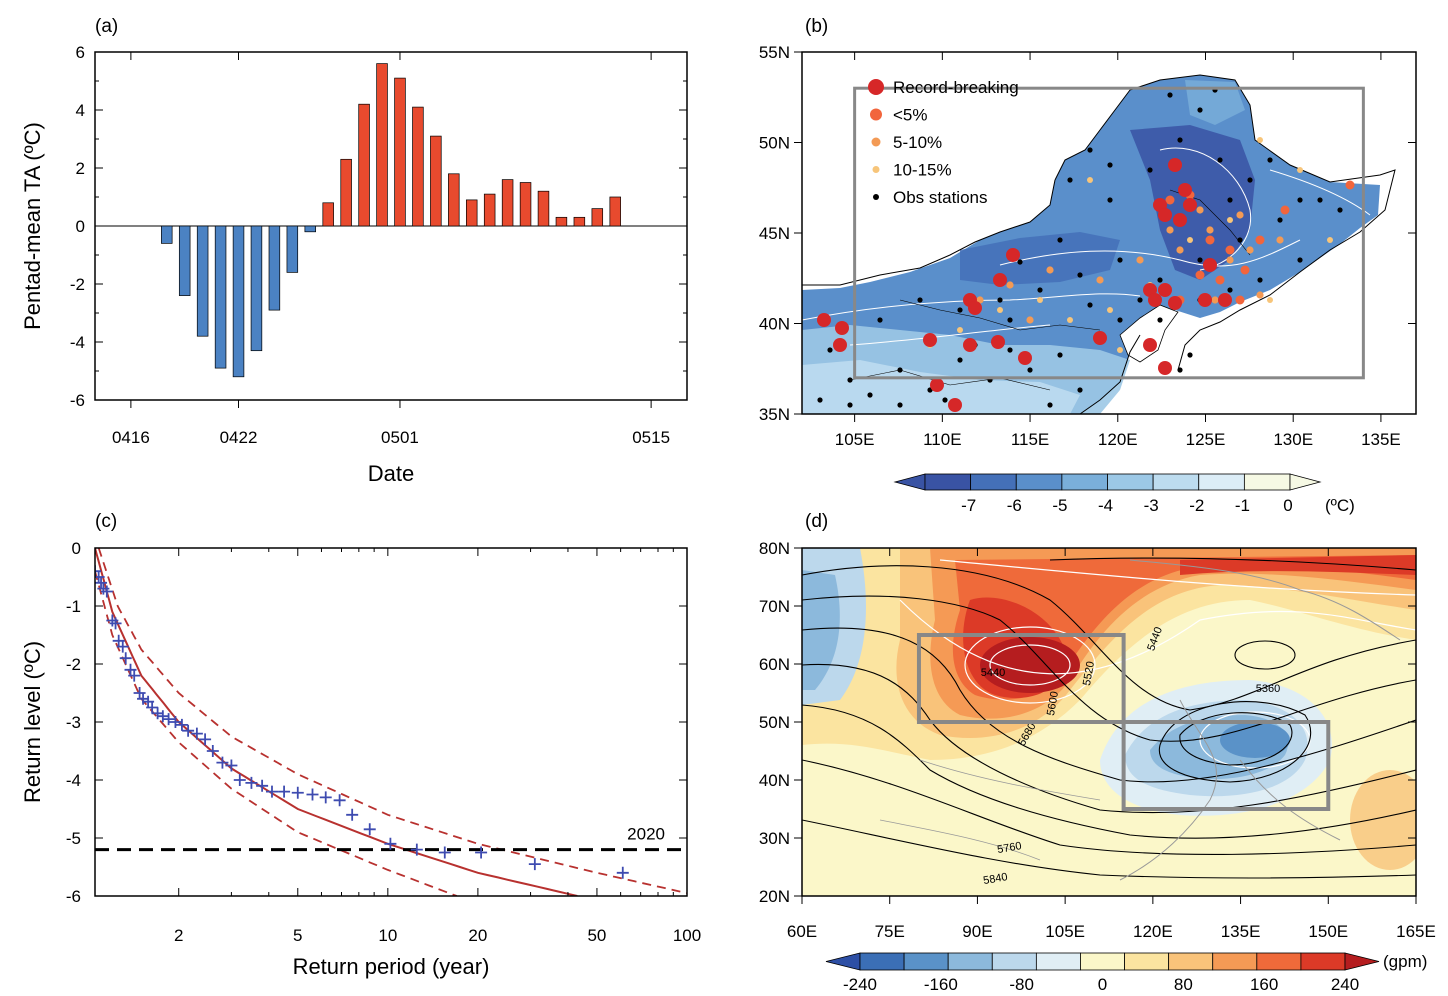 The width and height of the screenshot is (1448, 996). Describe the element at coordinates (995, 879) in the screenshot. I see `contour-label-7: 5840` at that location.